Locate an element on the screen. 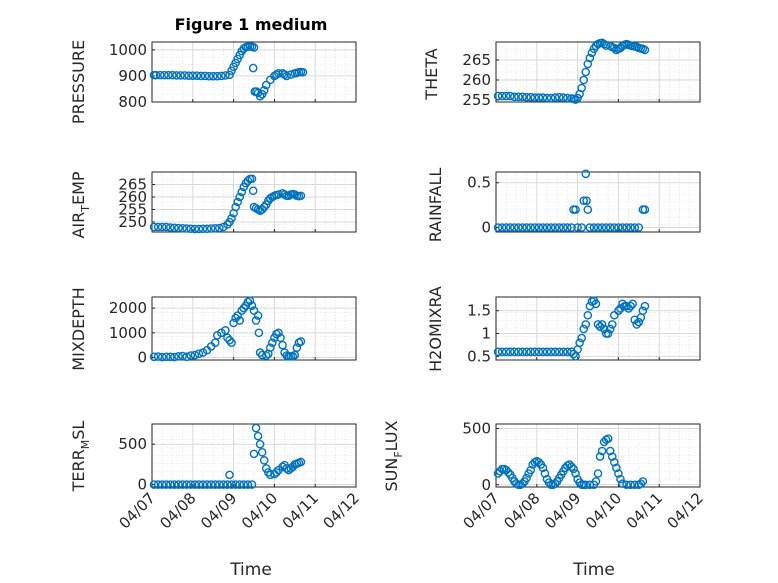 This screenshot has height=583, width=778. y-tick-label: 260 is located at coordinates (476, 80).